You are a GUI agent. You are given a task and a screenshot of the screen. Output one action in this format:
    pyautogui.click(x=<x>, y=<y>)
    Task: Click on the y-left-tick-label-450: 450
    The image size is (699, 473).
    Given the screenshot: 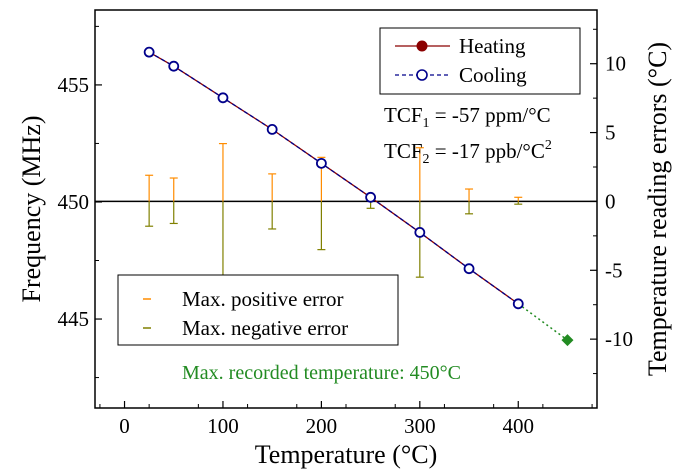 What is the action you would take?
    pyautogui.click(x=74, y=202)
    